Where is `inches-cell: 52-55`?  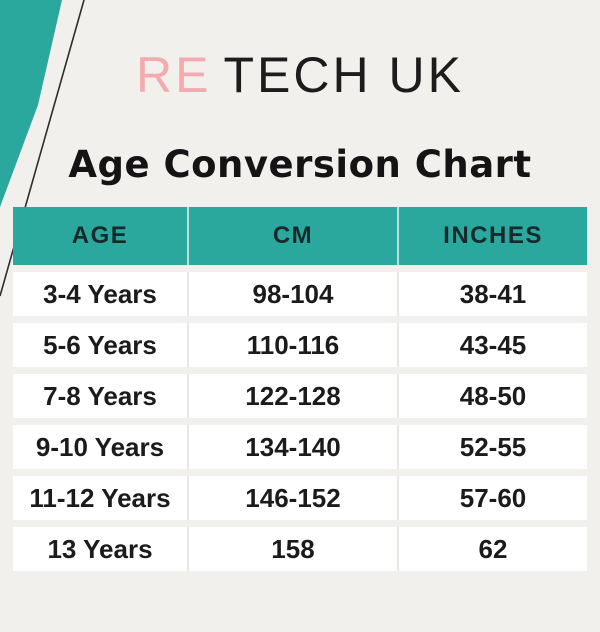
inches-cell: 52-55 is located at coordinates (492, 447).